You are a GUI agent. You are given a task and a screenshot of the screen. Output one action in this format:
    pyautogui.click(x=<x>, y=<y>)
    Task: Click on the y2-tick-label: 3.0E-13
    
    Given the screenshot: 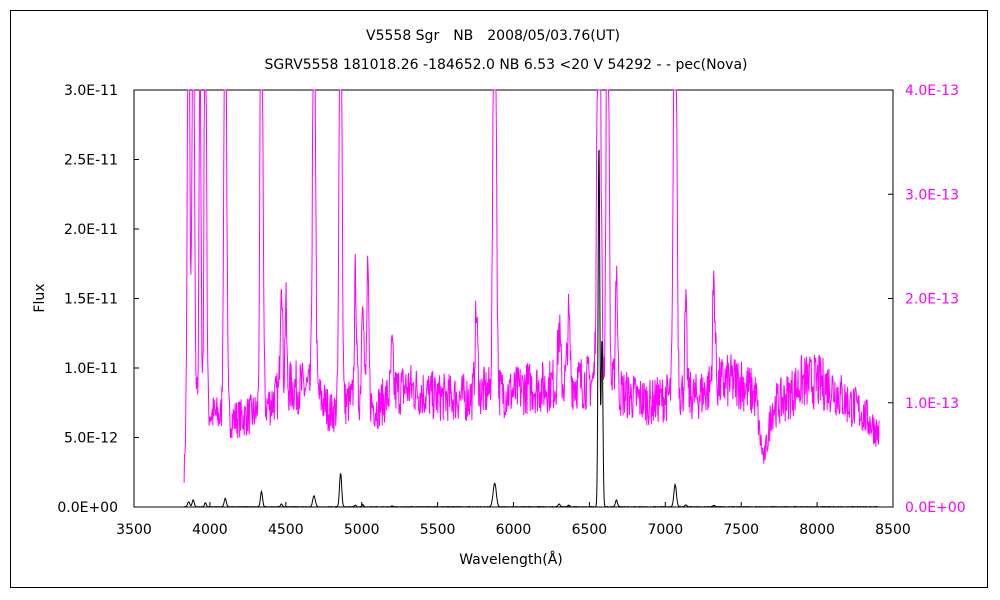 What is the action you would take?
    pyautogui.click(x=932, y=195)
    